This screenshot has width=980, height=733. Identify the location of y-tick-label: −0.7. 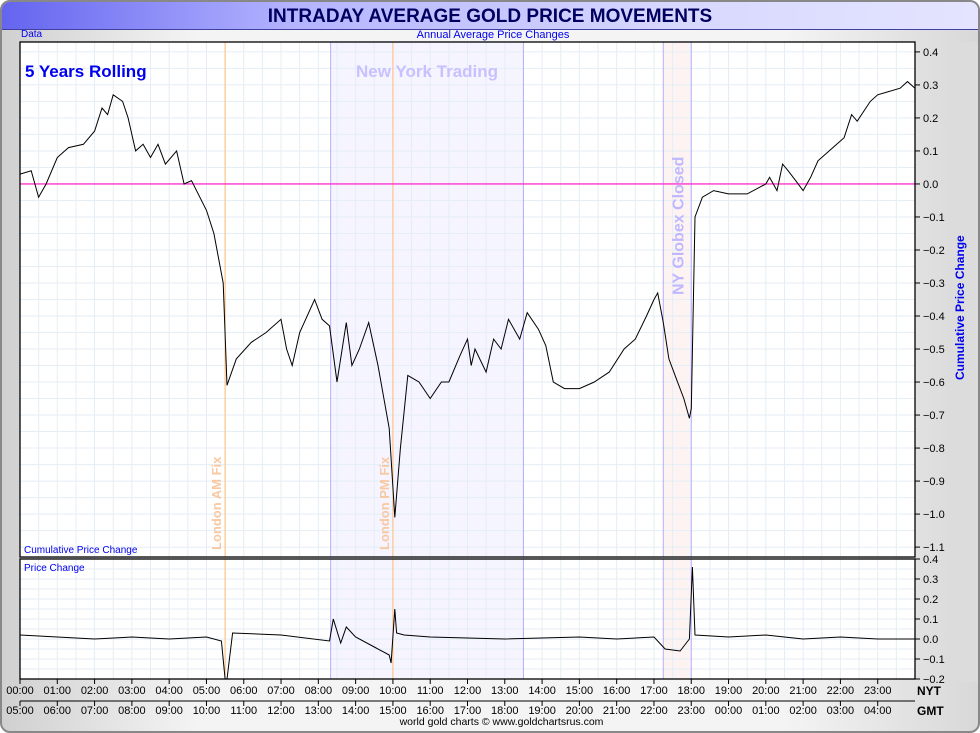
(934, 416).